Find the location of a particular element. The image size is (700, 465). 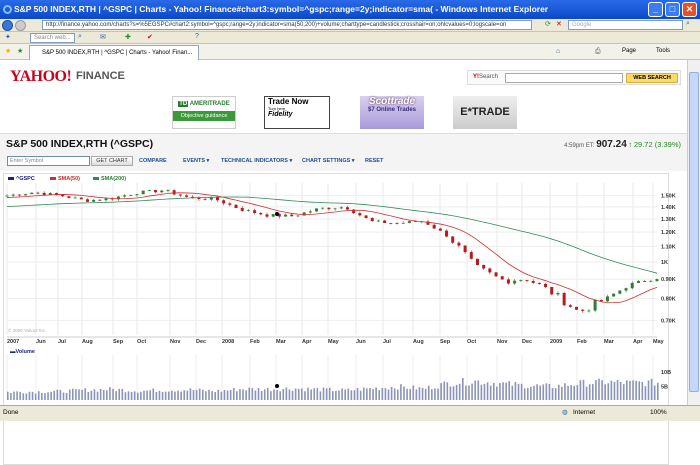

ad-ameritrade: TD AMERITRADE Objective guidance is located at coordinates (204, 112).